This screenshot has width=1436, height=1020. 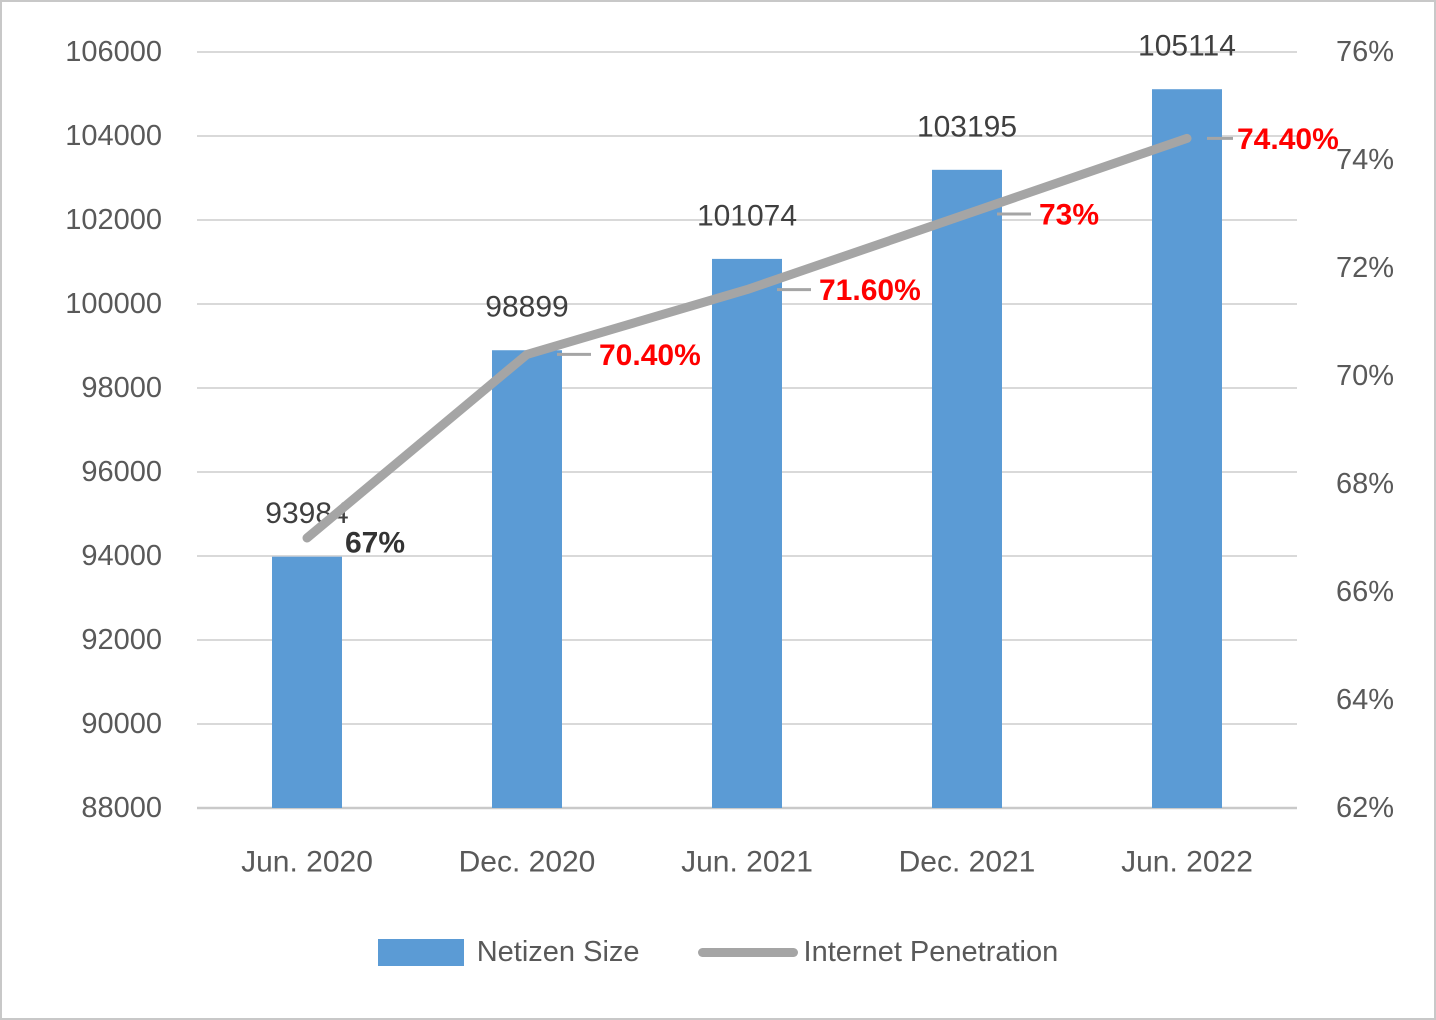 I want to click on left-axis-tick-label: 96000, so click(x=121, y=472).